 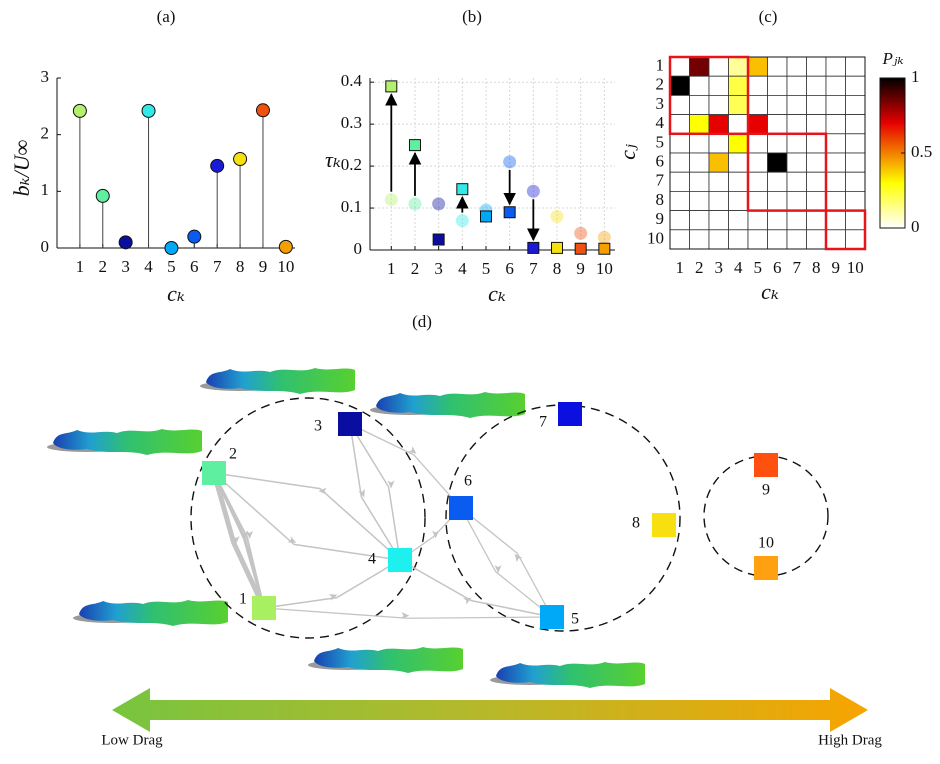 I want to click on node-label: 3, so click(x=318, y=426).